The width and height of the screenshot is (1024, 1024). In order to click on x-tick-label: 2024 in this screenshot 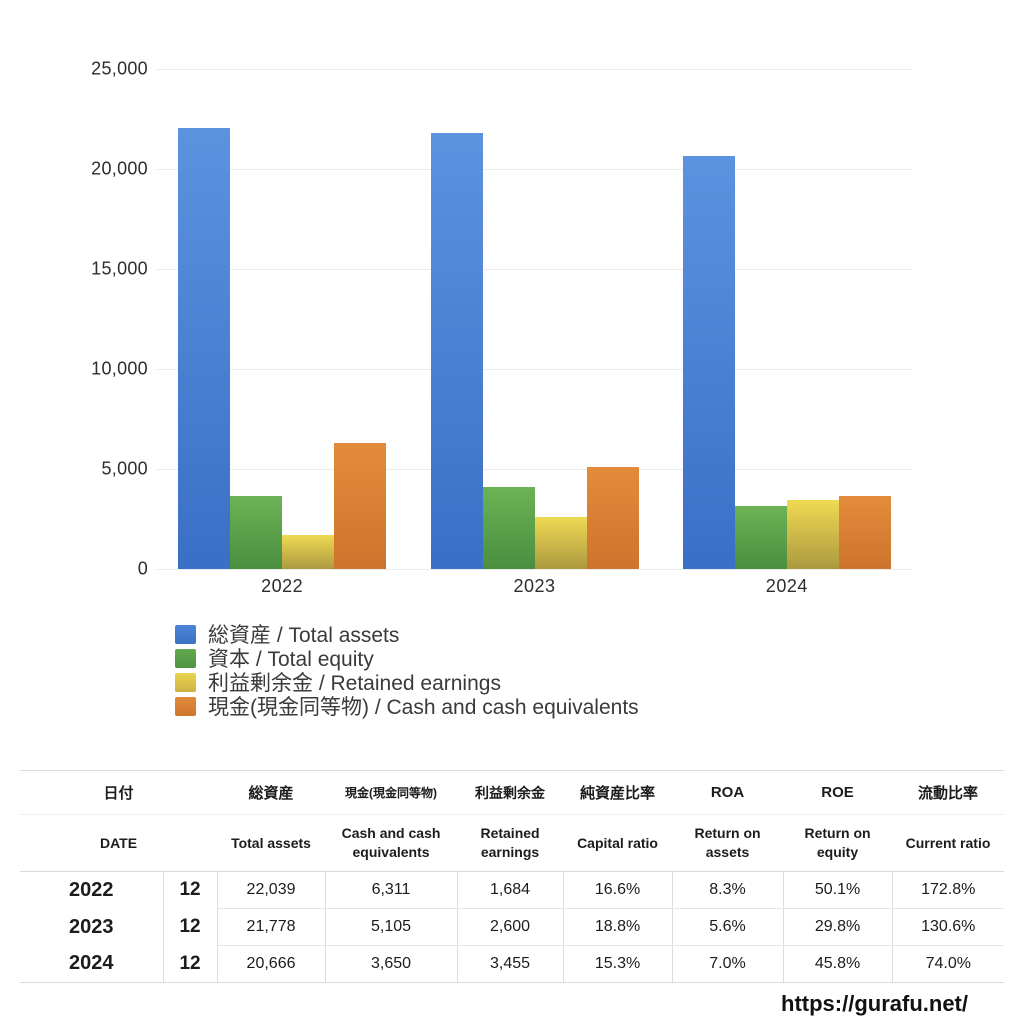, I will do `click(786, 586)`.